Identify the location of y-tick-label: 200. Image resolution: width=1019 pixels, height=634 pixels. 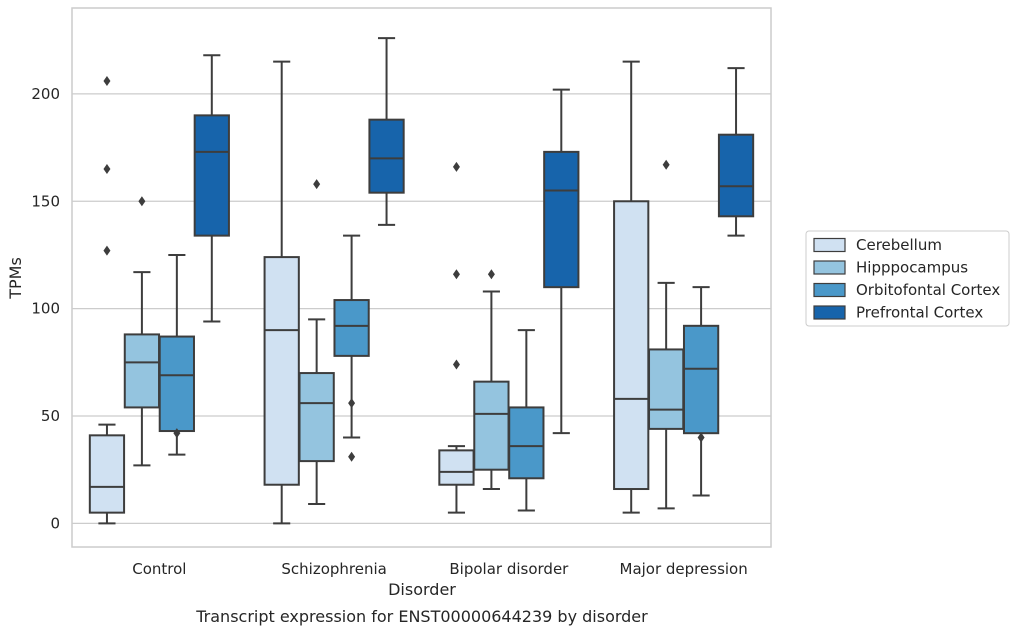
(45, 94).